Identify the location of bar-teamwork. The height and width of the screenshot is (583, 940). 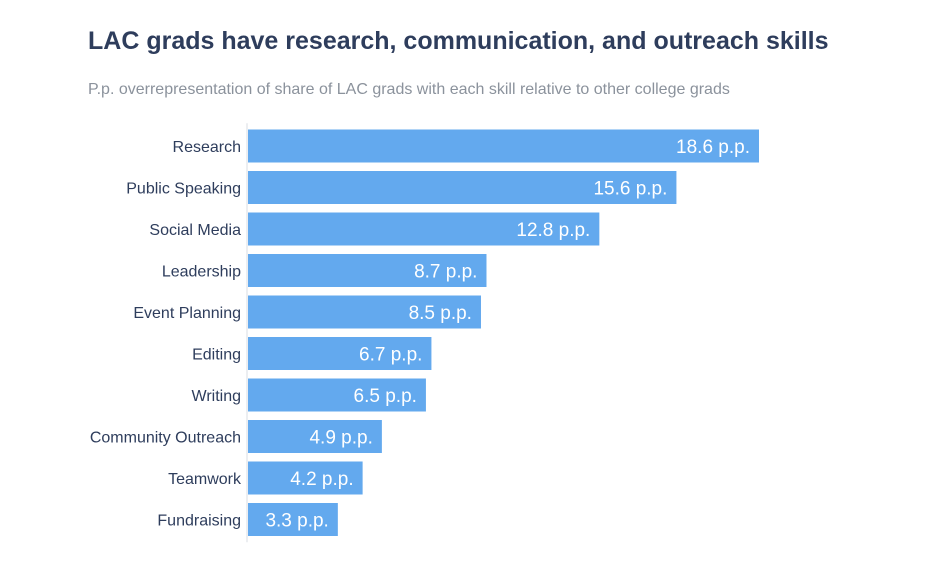
(305, 478).